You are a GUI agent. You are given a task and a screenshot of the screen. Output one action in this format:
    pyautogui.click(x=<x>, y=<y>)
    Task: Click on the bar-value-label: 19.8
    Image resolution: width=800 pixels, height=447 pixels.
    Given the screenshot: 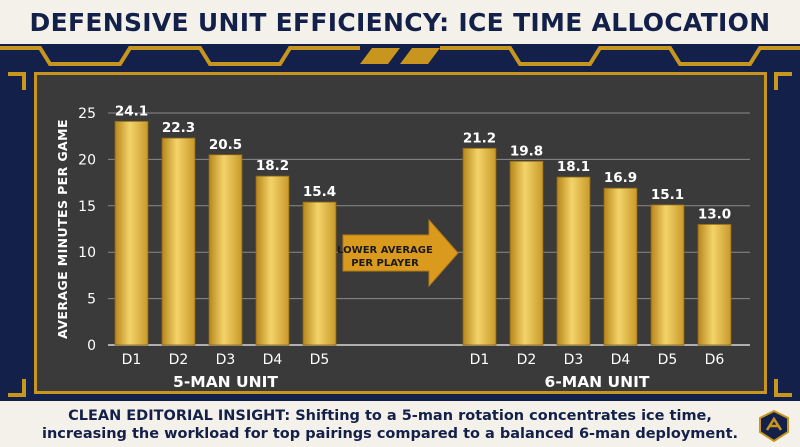 What is the action you would take?
    pyautogui.click(x=526, y=151)
    